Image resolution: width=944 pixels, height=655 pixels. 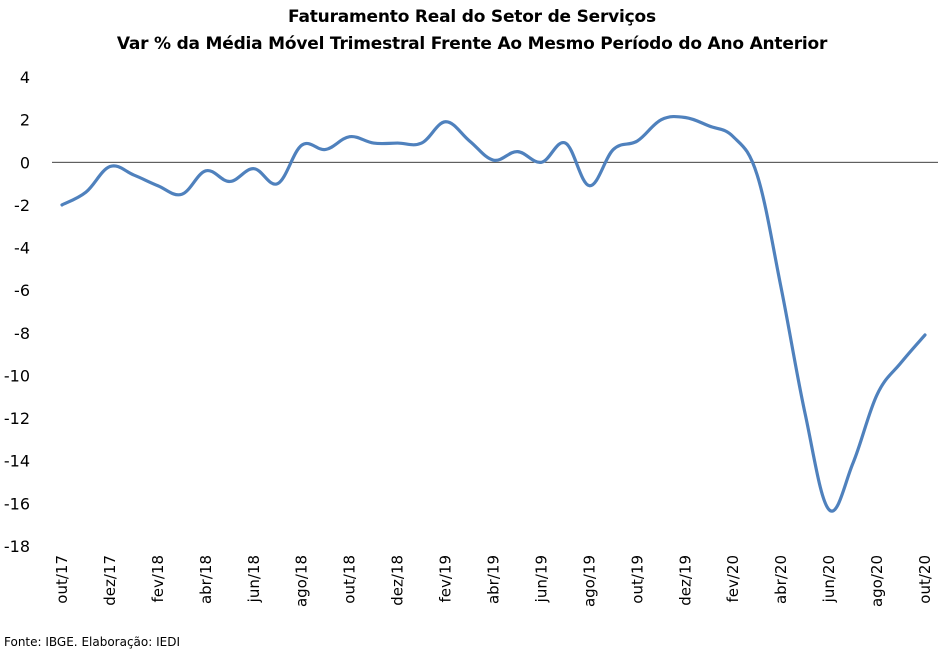 What do you see at coordinates (17, 312) in the screenshot?
I see `y-axis: 4 2 0 -2 -4 -6 -8 -10 -12 -14 -16 -18` at bounding box center [17, 312].